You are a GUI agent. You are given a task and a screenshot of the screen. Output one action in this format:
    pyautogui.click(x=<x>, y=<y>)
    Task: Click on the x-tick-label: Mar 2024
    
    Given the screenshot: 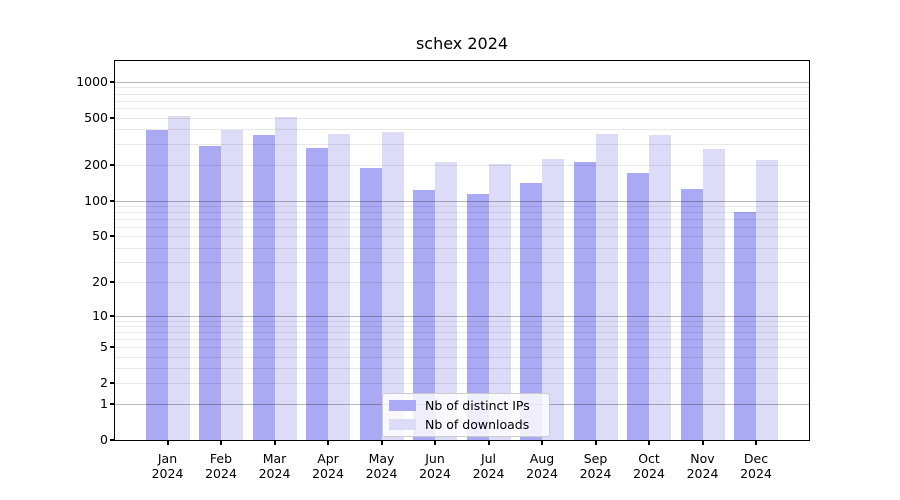 What is the action you would take?
    pyautogui.click(x=274, y=466)
    